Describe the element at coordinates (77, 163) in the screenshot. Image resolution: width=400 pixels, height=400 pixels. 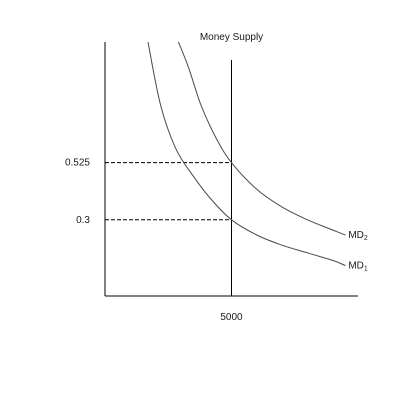
I see `y-tick-label-upper: 0.525` at that location.